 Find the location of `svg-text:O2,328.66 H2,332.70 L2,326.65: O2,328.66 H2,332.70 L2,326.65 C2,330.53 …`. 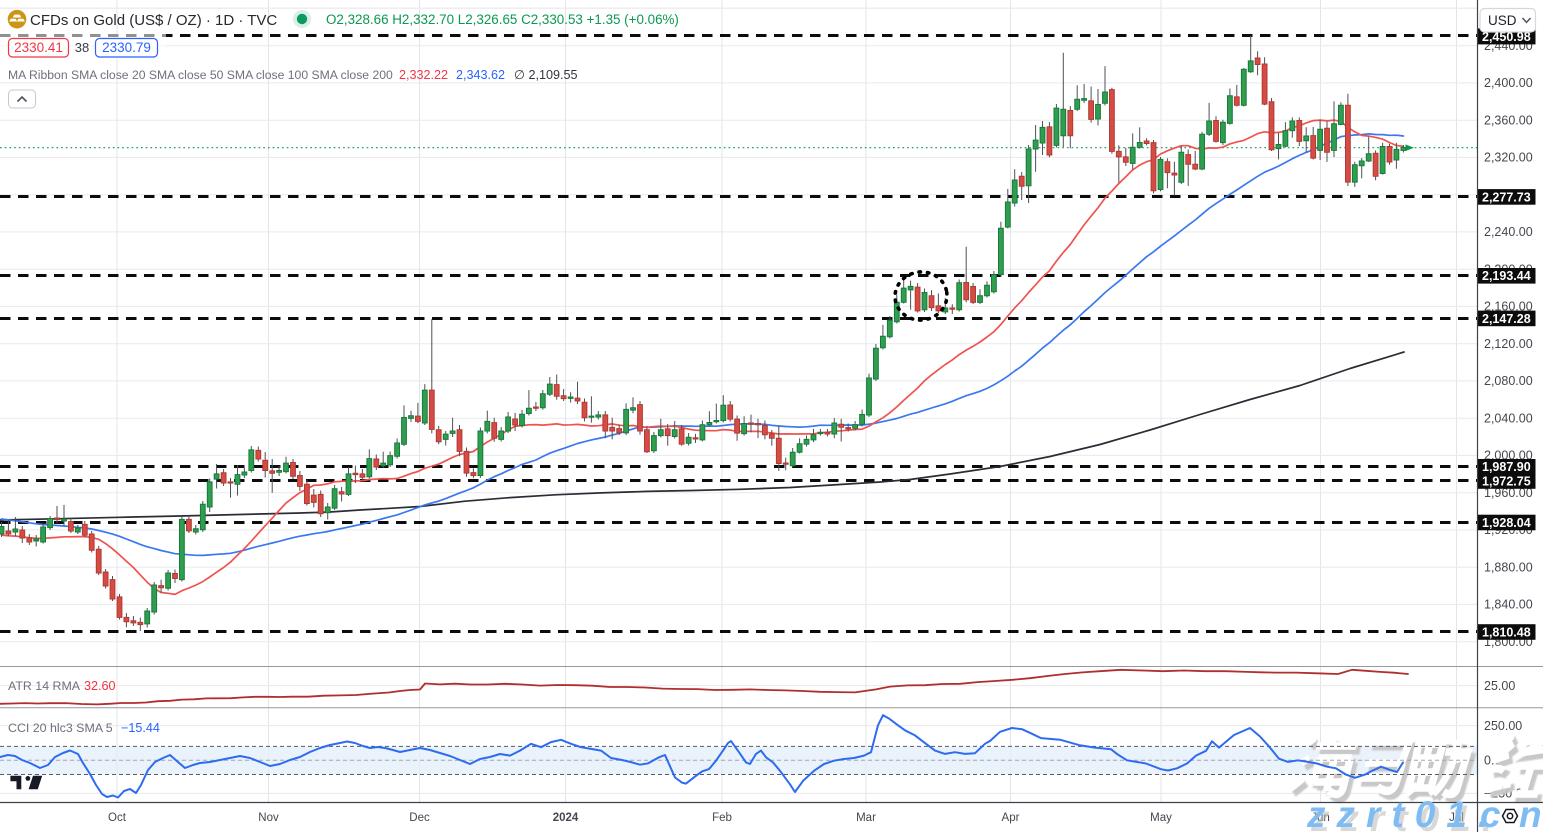

svg-text:O2,328.66 H2,332.70 L2,326.65: O2,328.66 H2,332.70 L2,326.65 C2,330.53 … is located at coordinates (502, 19).